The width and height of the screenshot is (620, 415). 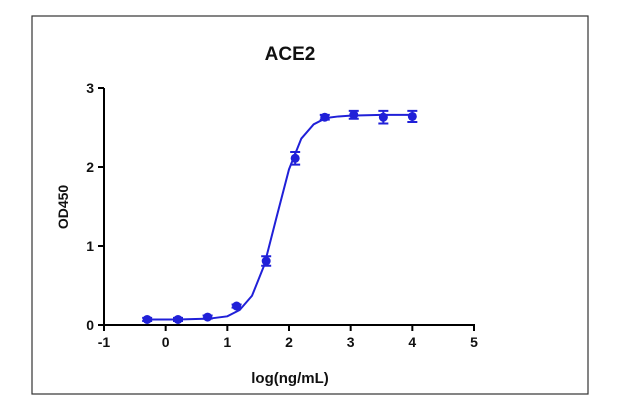 What do you see at coordinates (289, 342) in the screenshot?
I see `x-tick-label: 2` at bounding box center [289, 342].